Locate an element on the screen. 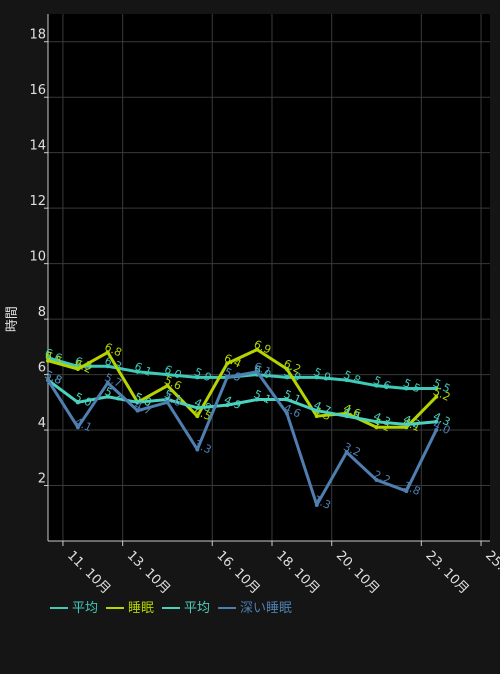  x-tick-label: 23. 10月 is located at coordinates (446, 572).